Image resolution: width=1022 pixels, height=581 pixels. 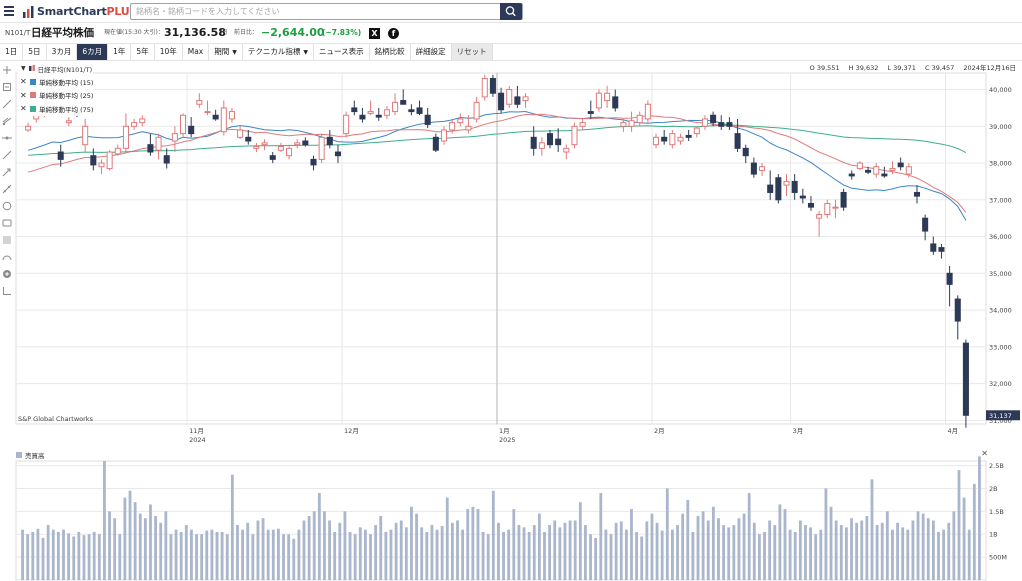 I want to click on period-5d-button: 5日, so click(x=35, y=52).